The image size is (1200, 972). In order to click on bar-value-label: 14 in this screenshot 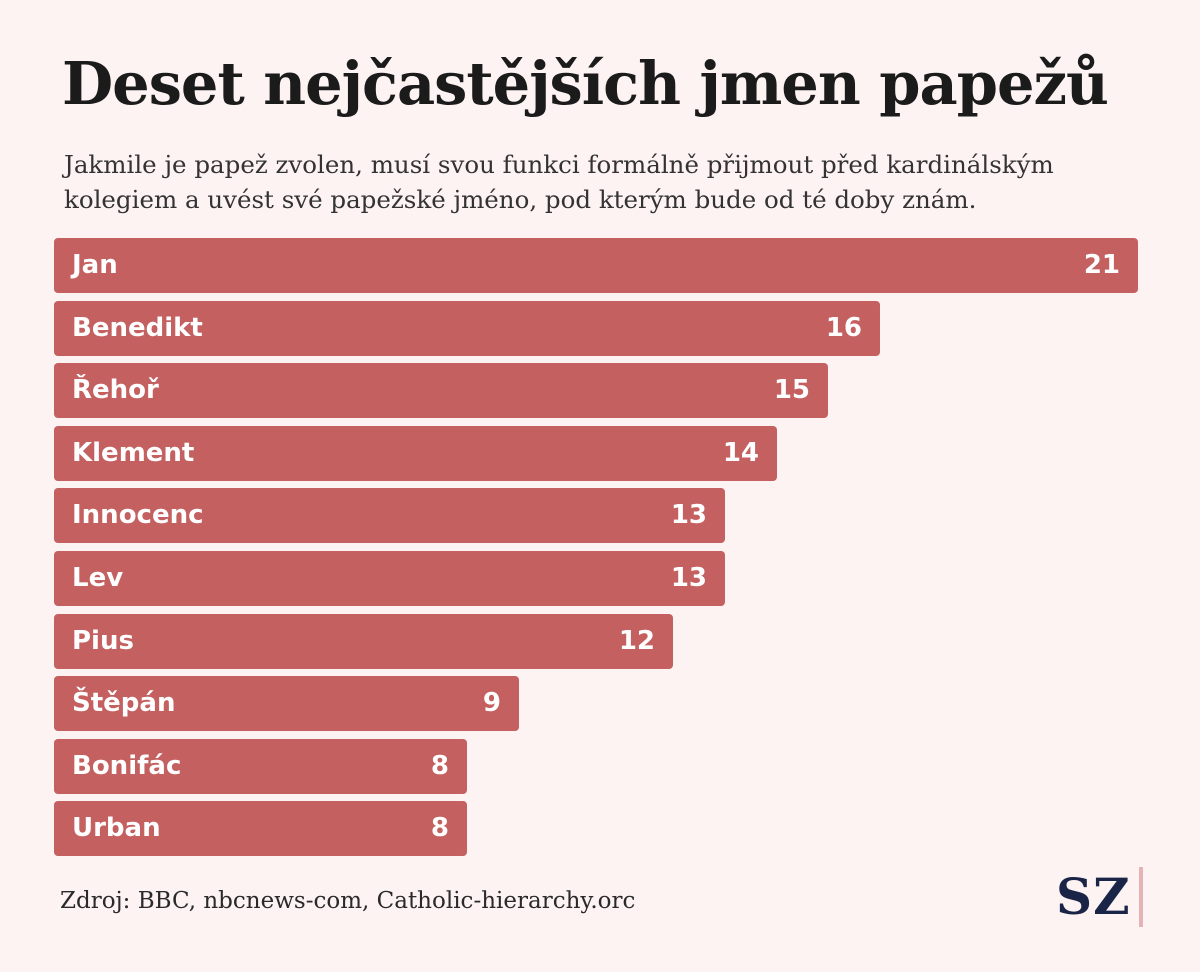, I will do `click(740, 452)`.